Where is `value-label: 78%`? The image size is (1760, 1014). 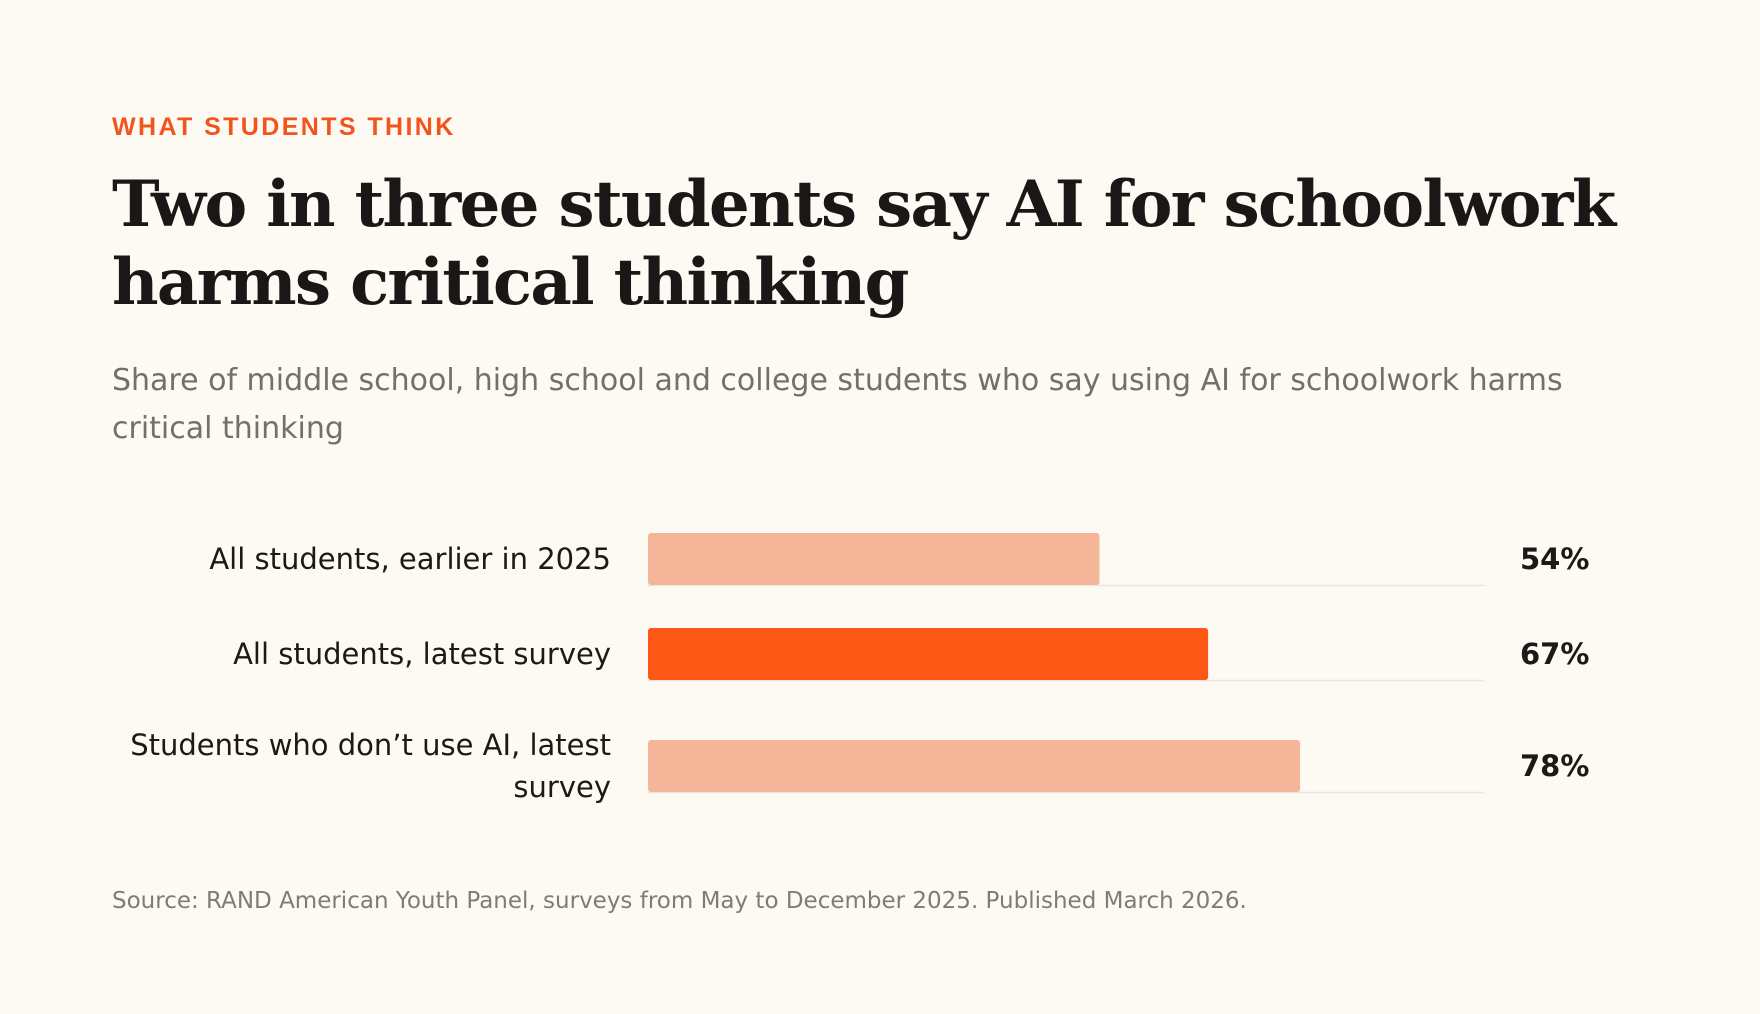
value-label: 78% is located at coordinates (1554, 766).